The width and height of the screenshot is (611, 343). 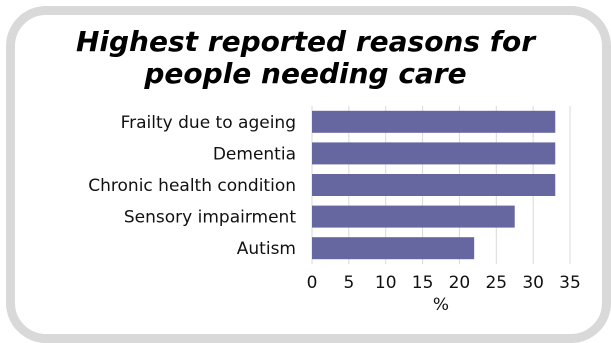 I want to click on x-tick-label: 20, so click(x=460, y=283).